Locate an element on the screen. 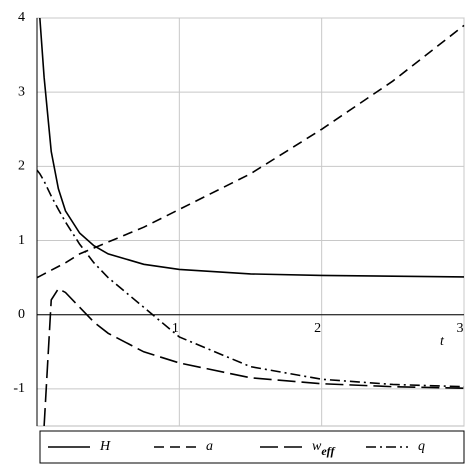  y-tick-label: 1 is located at coordinates (21, 240).